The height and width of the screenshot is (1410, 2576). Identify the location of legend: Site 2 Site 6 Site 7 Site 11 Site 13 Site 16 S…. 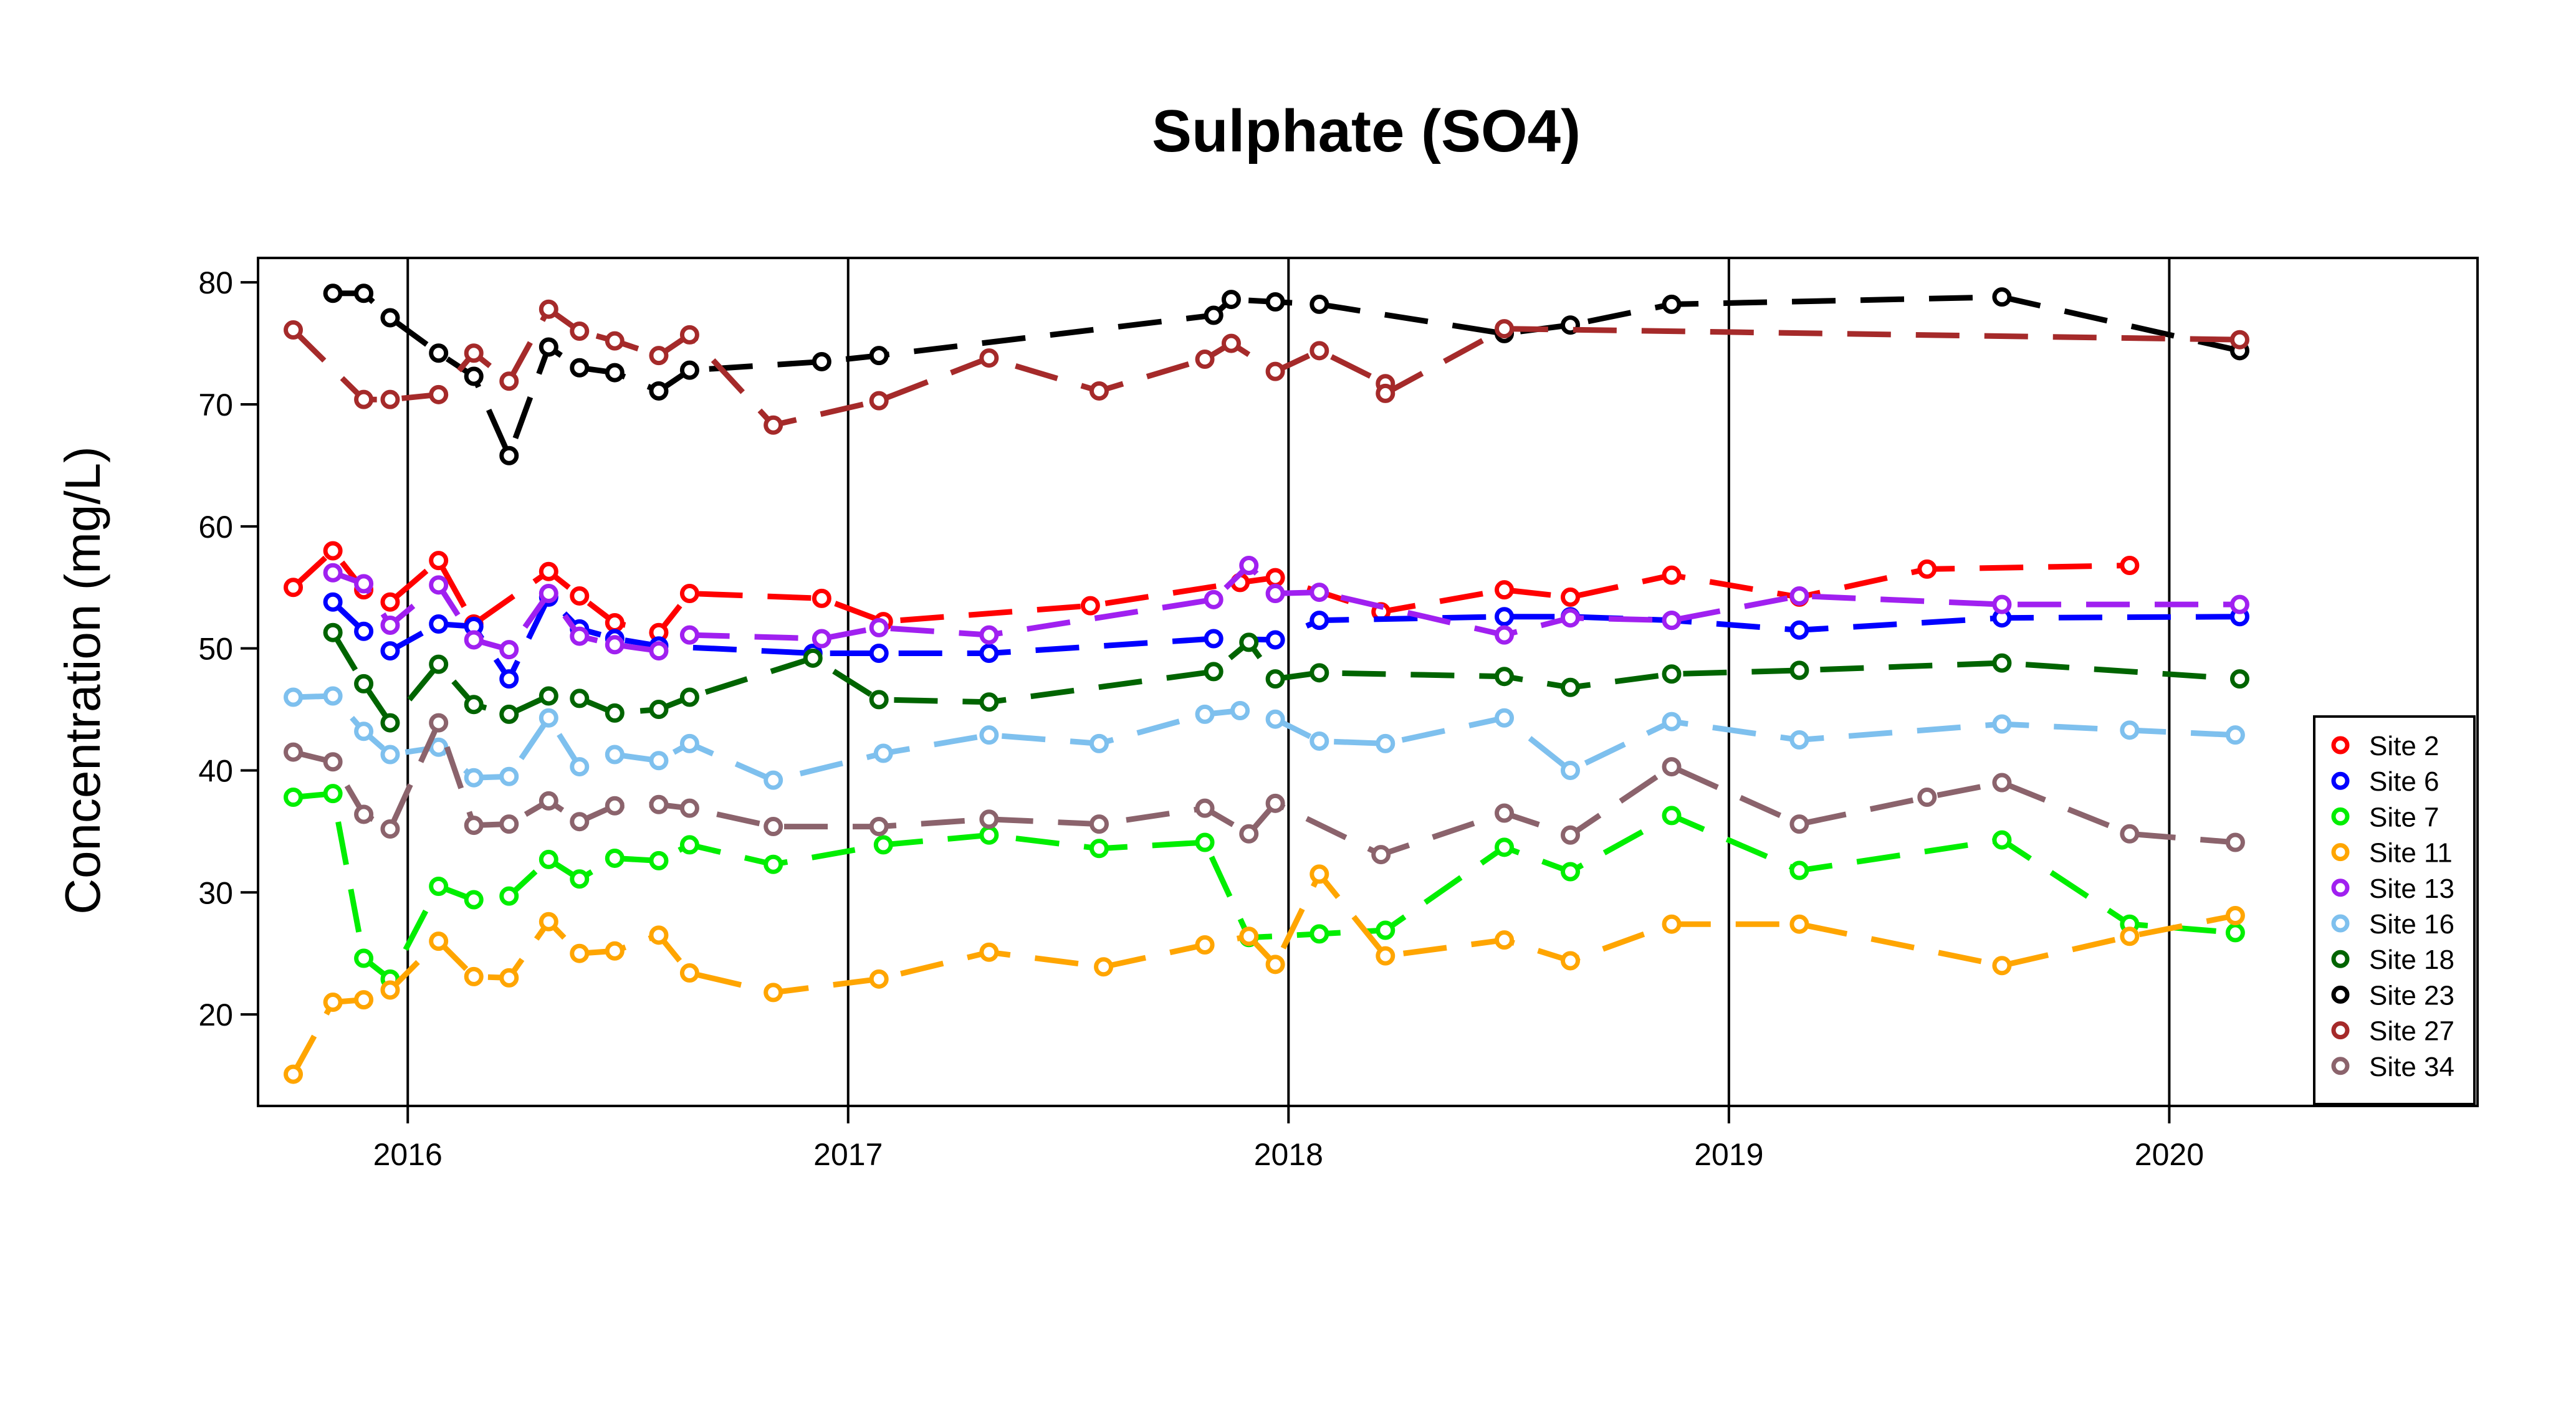
(2394, 910).